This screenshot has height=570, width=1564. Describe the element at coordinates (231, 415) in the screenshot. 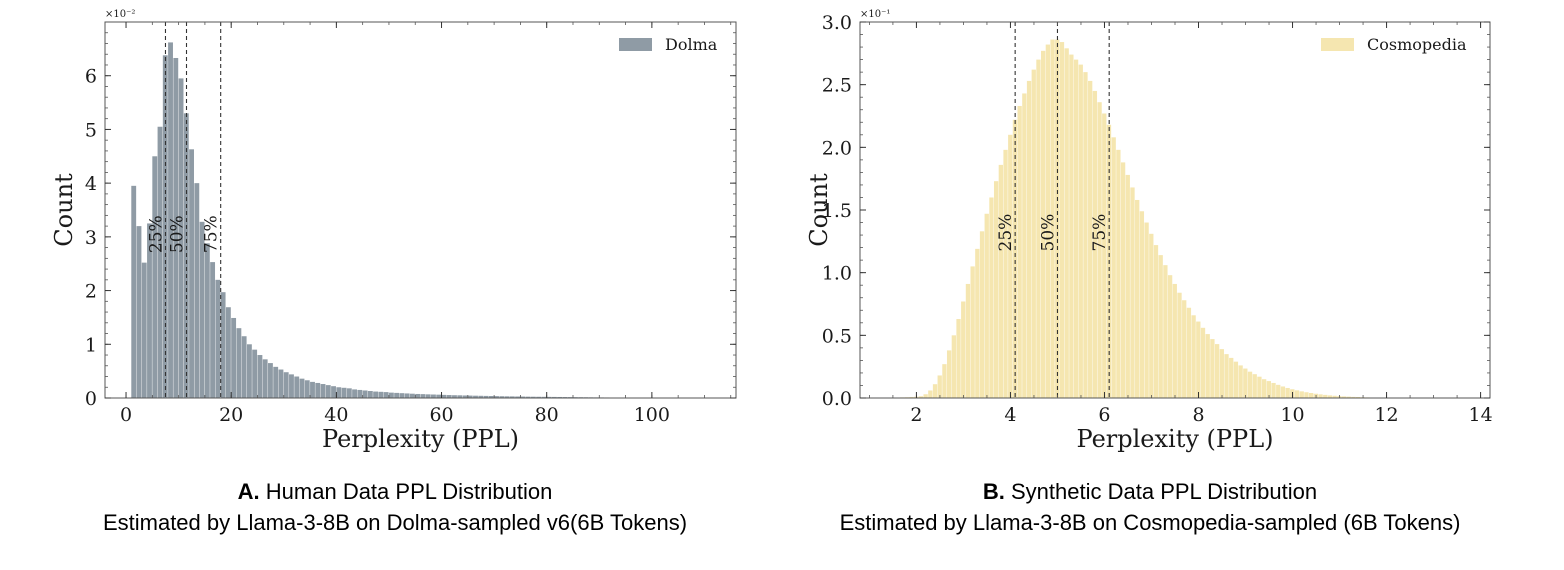

I see `x-tick-label: 20` at that location.